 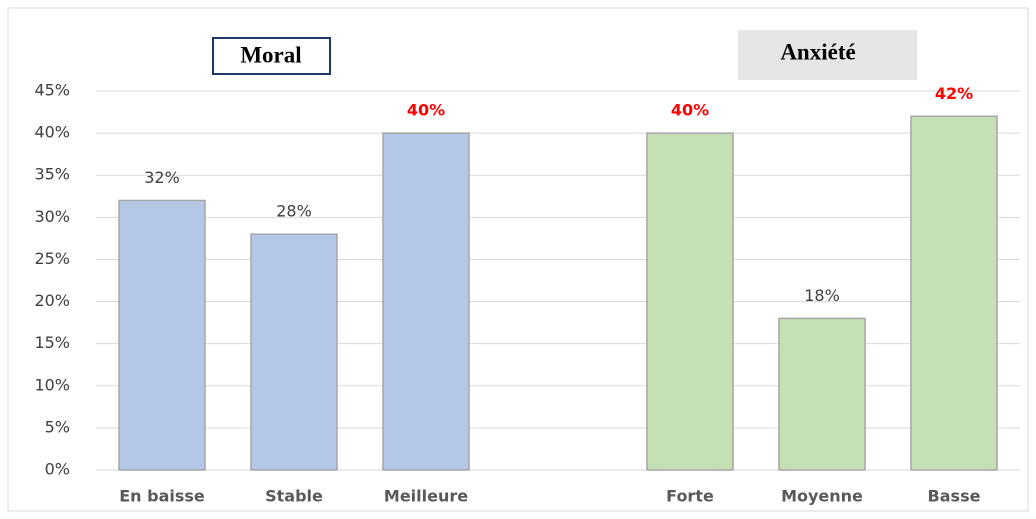 I want to click on x-tick-label: Moyenne, so click(x=822, y=496).